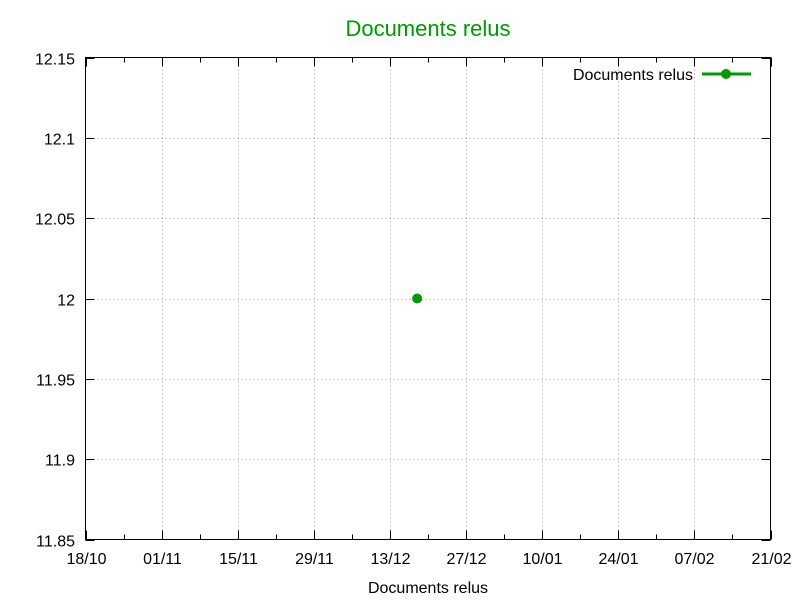  What do you see at coordinates (390, 559) in the screenshot?
I see `x-tick-label: 13/12` at bounding box center [390, 559].